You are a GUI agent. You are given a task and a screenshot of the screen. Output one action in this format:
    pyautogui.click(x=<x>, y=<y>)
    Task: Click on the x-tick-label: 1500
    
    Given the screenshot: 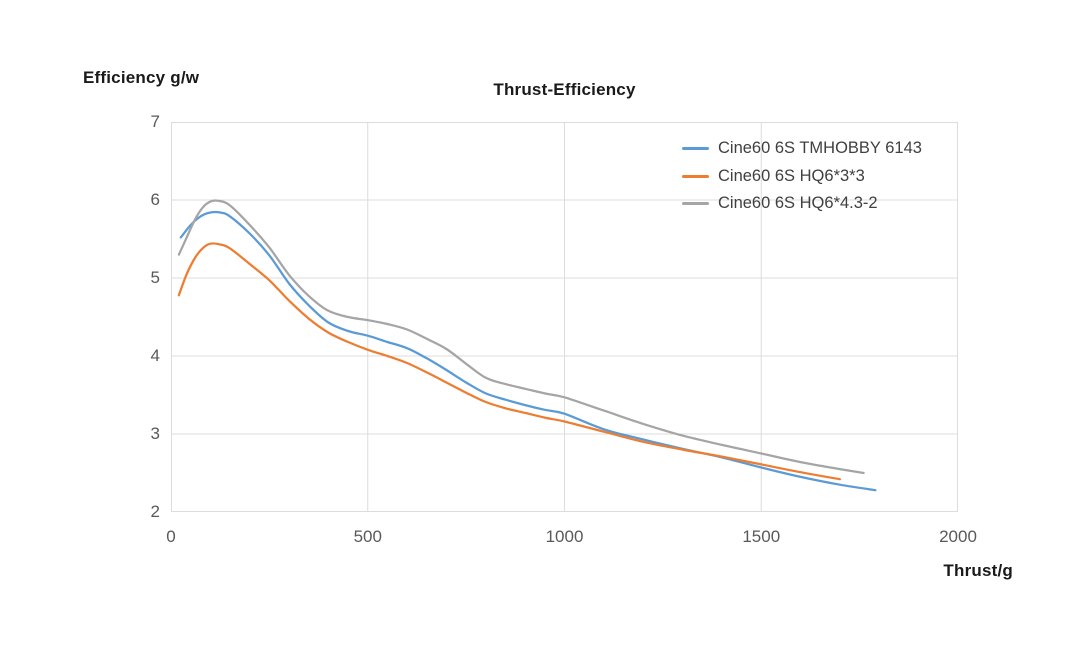 What is the action you would take?
    pyautogui.click(x=761, y=536)
    